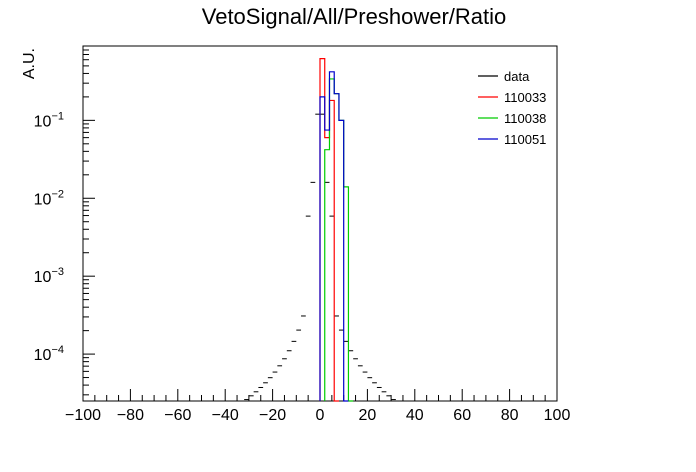 The height and width of the screenshot is (472, 696). Describe the element at coordinates (272, 415) in the screenshot. I see `x-tick-label: −20` at that location.